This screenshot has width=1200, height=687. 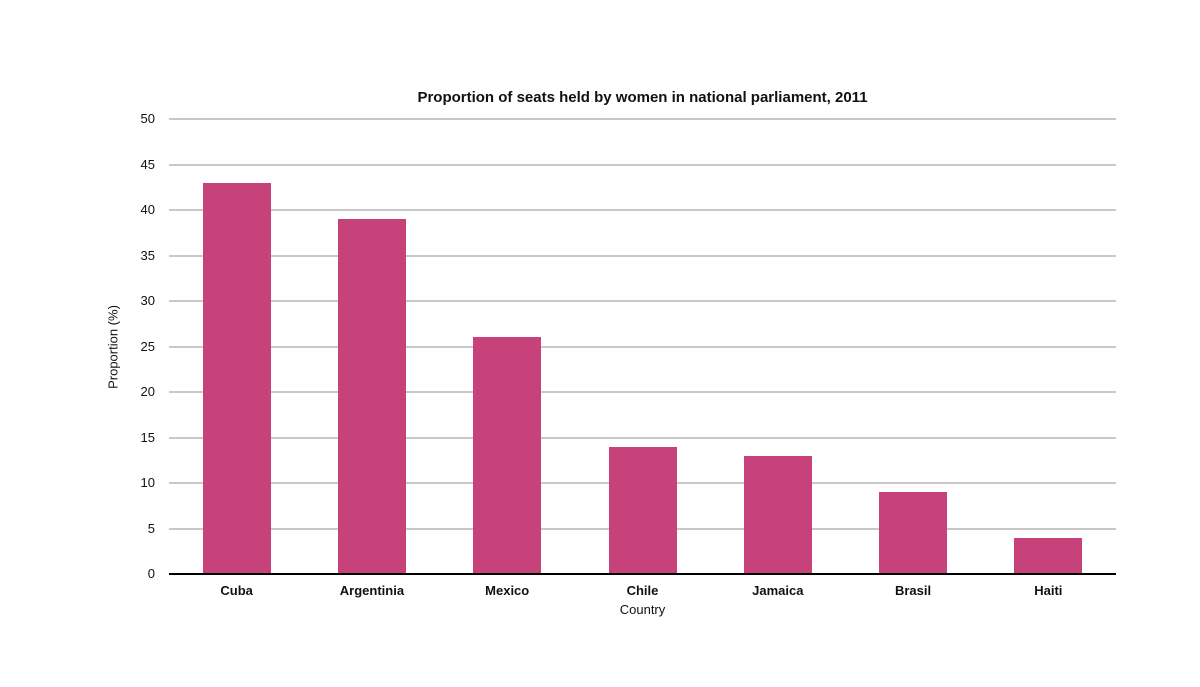 I want to click on x-tick-label: Argentinia, so click(x=372, y=590).